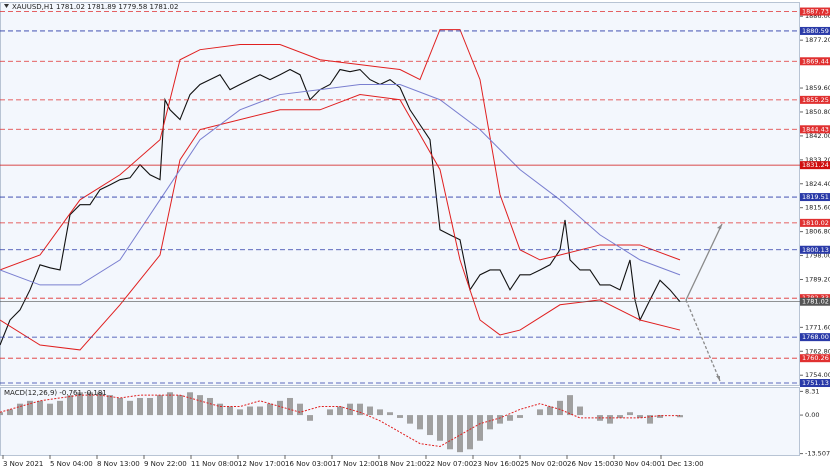  What do you see at coordinates (817, 454) in the screenshot?
I see `y-tick-label: -13.507` at bounding box center [817, 454].